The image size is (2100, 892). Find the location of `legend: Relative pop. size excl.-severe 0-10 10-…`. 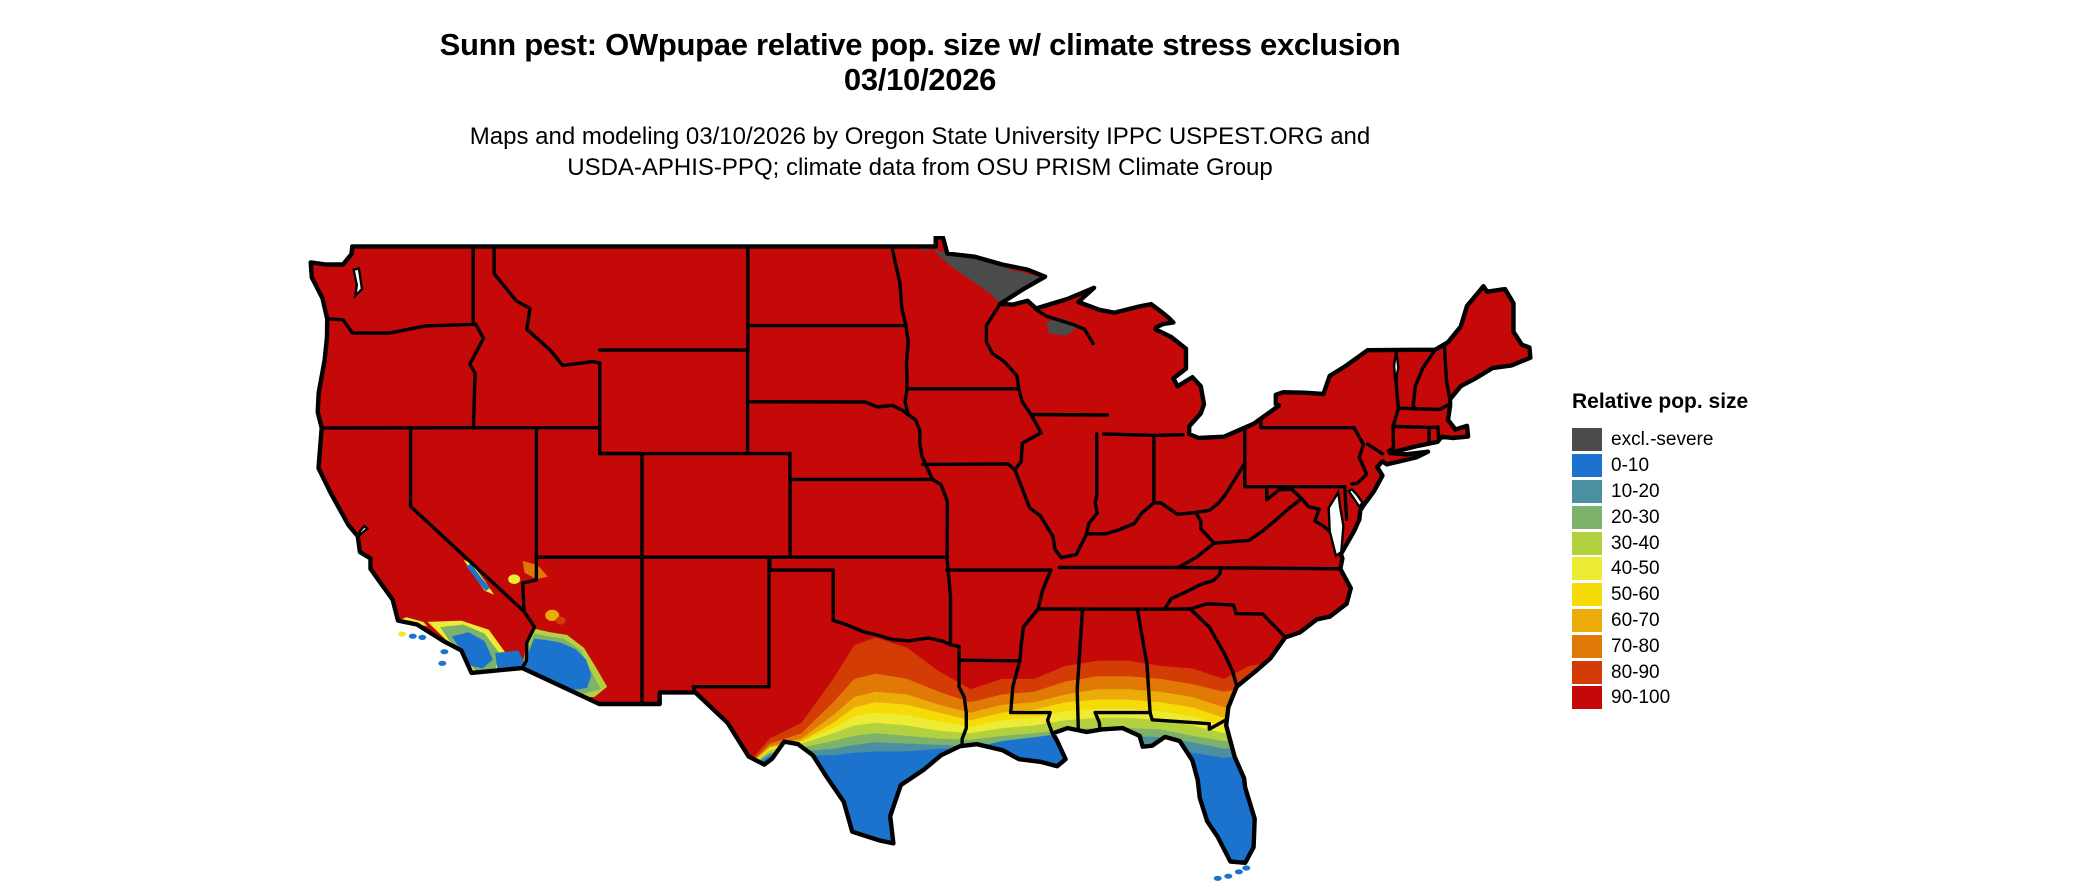

legend: Relative pop. size excl.-severe 0-10 10-… is located at coordinates (1732, 550).